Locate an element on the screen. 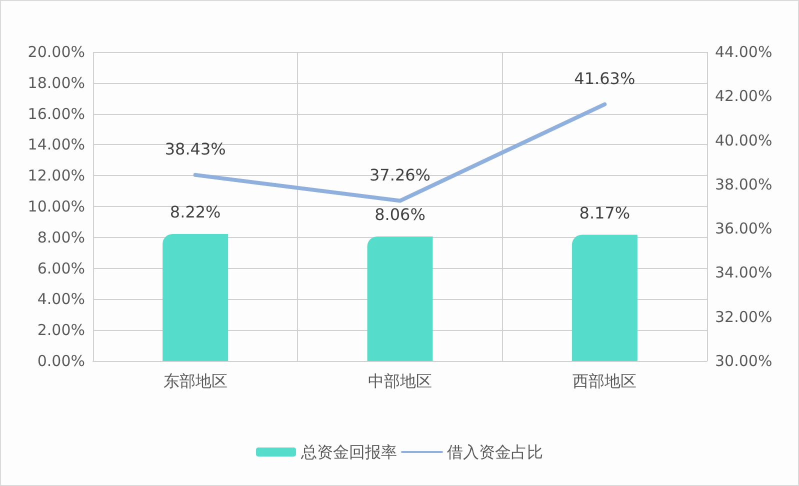 The image size is (799, 486). data-label: 37.26% is located at coordinates (400, 174).